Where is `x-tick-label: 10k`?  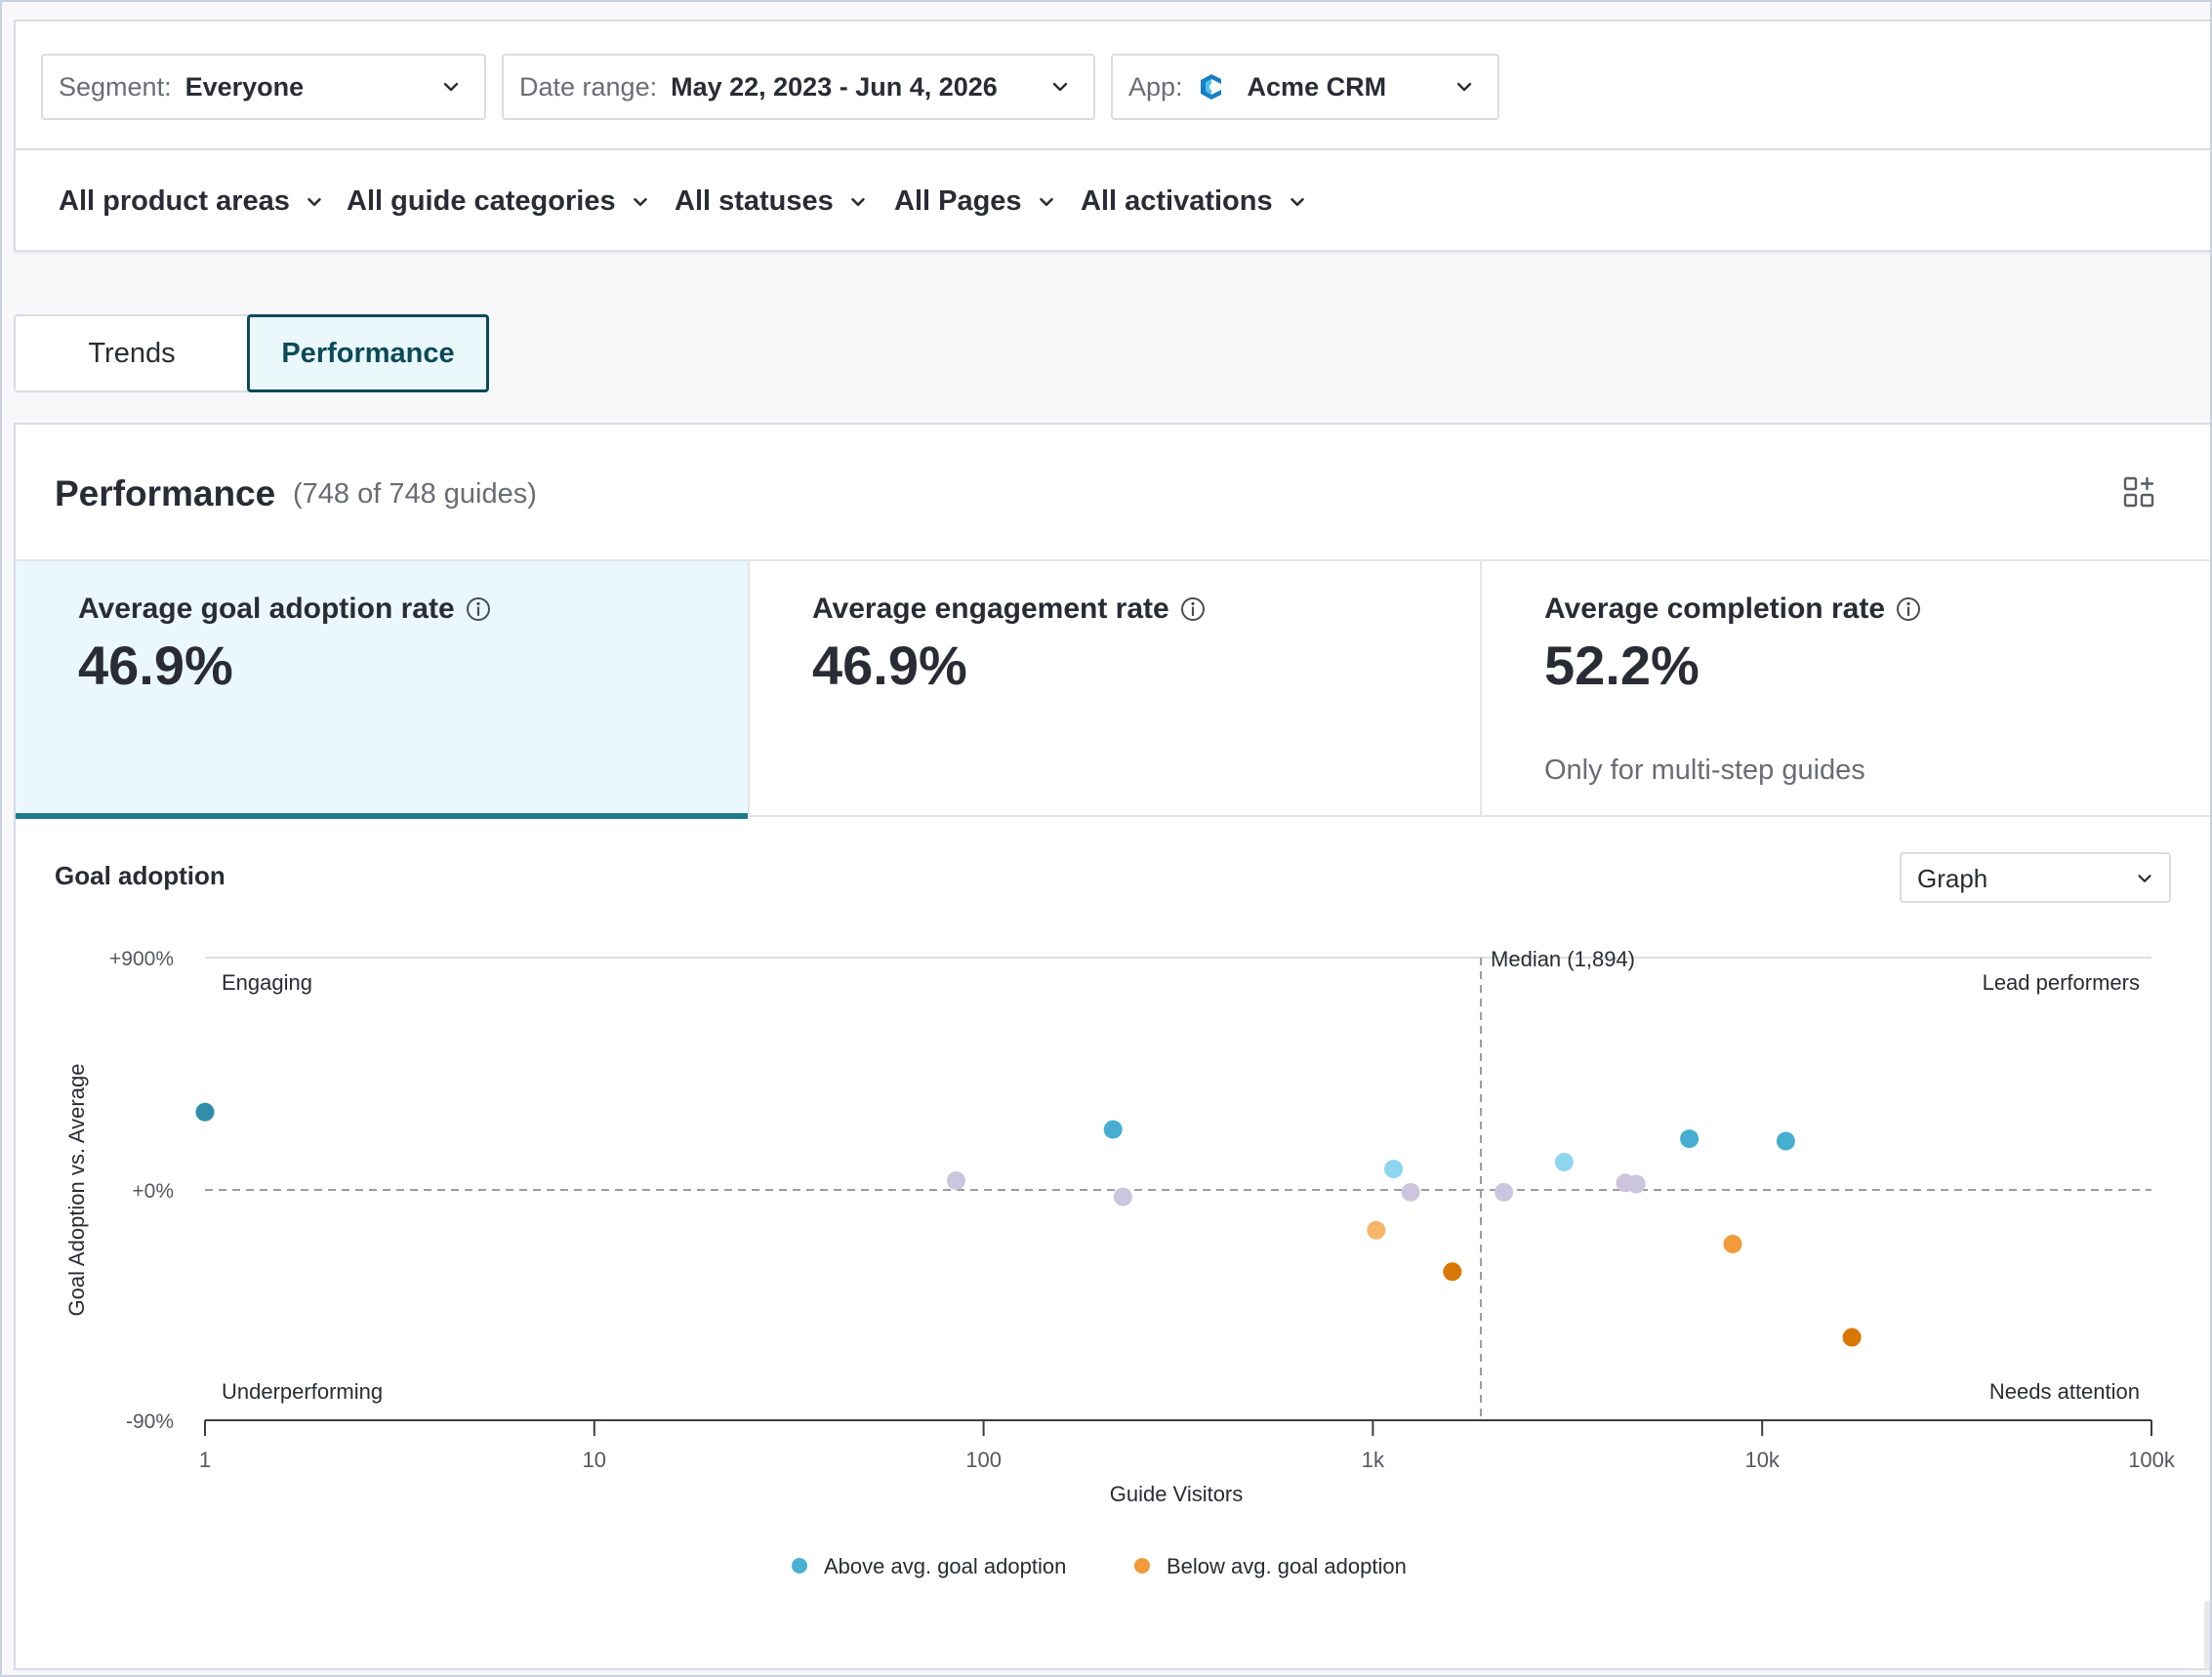 x-tick-label: 10k is located at coordinates (1762, 1460).